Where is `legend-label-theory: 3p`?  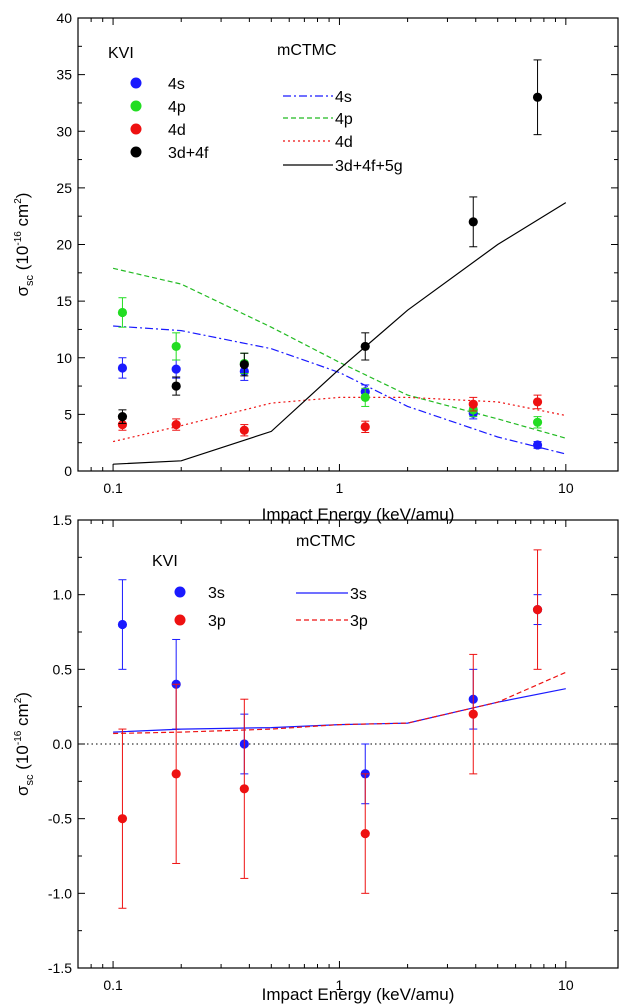 legend-label-theory: 3p is located at coordinates (359, 621).